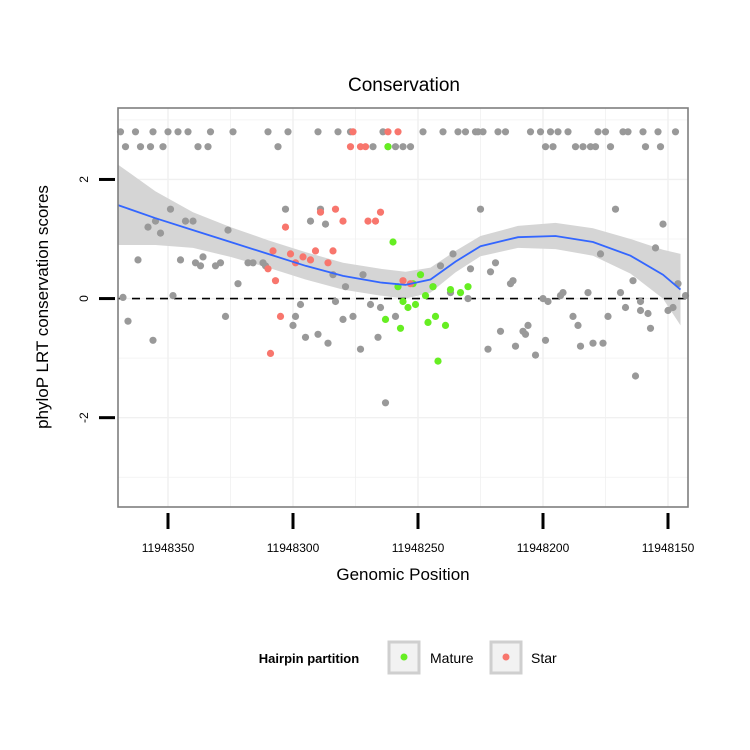 The height and width of the screenshot is (750, 750). What do you see at coordinates (544, 658) in the screenshot?
I see `legend-label-star: Star` at bounding box center [544, 658].